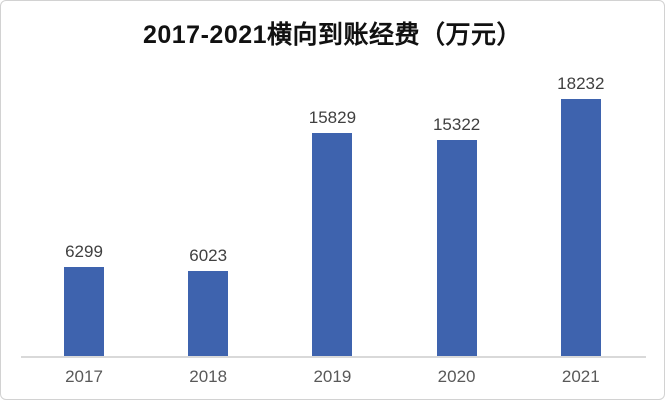 This screenshot has width=665, height=400. Describe the element at coordinates (332, 376) in the screenshot. I see `category-label: 2019` at that location.